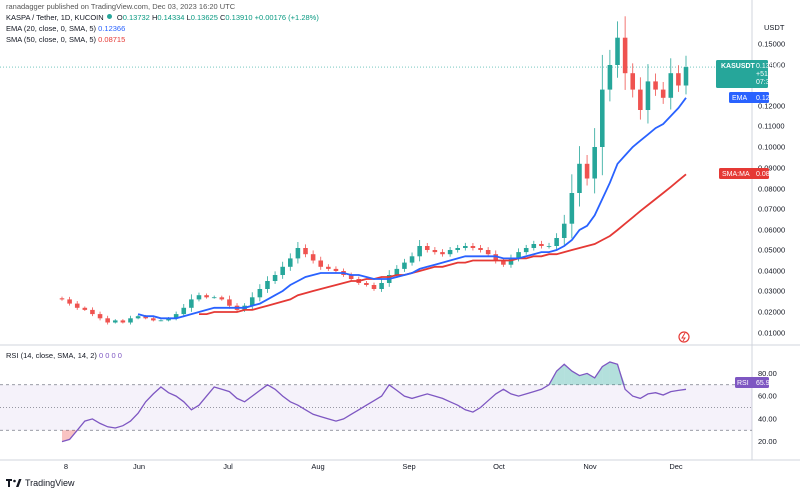  Describe the element at coordinates (771, 168) in the screenshot. I see `price-tick-label: 0.09000` at that location.